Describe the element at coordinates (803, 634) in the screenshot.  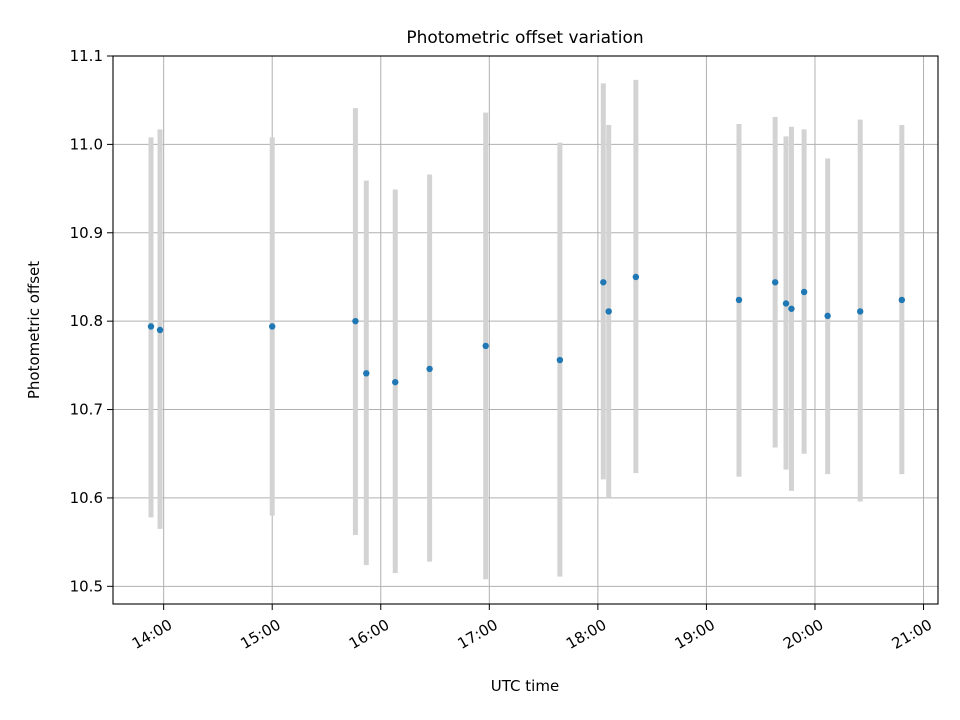
I see `x-tick-label: 20:00` at that location.